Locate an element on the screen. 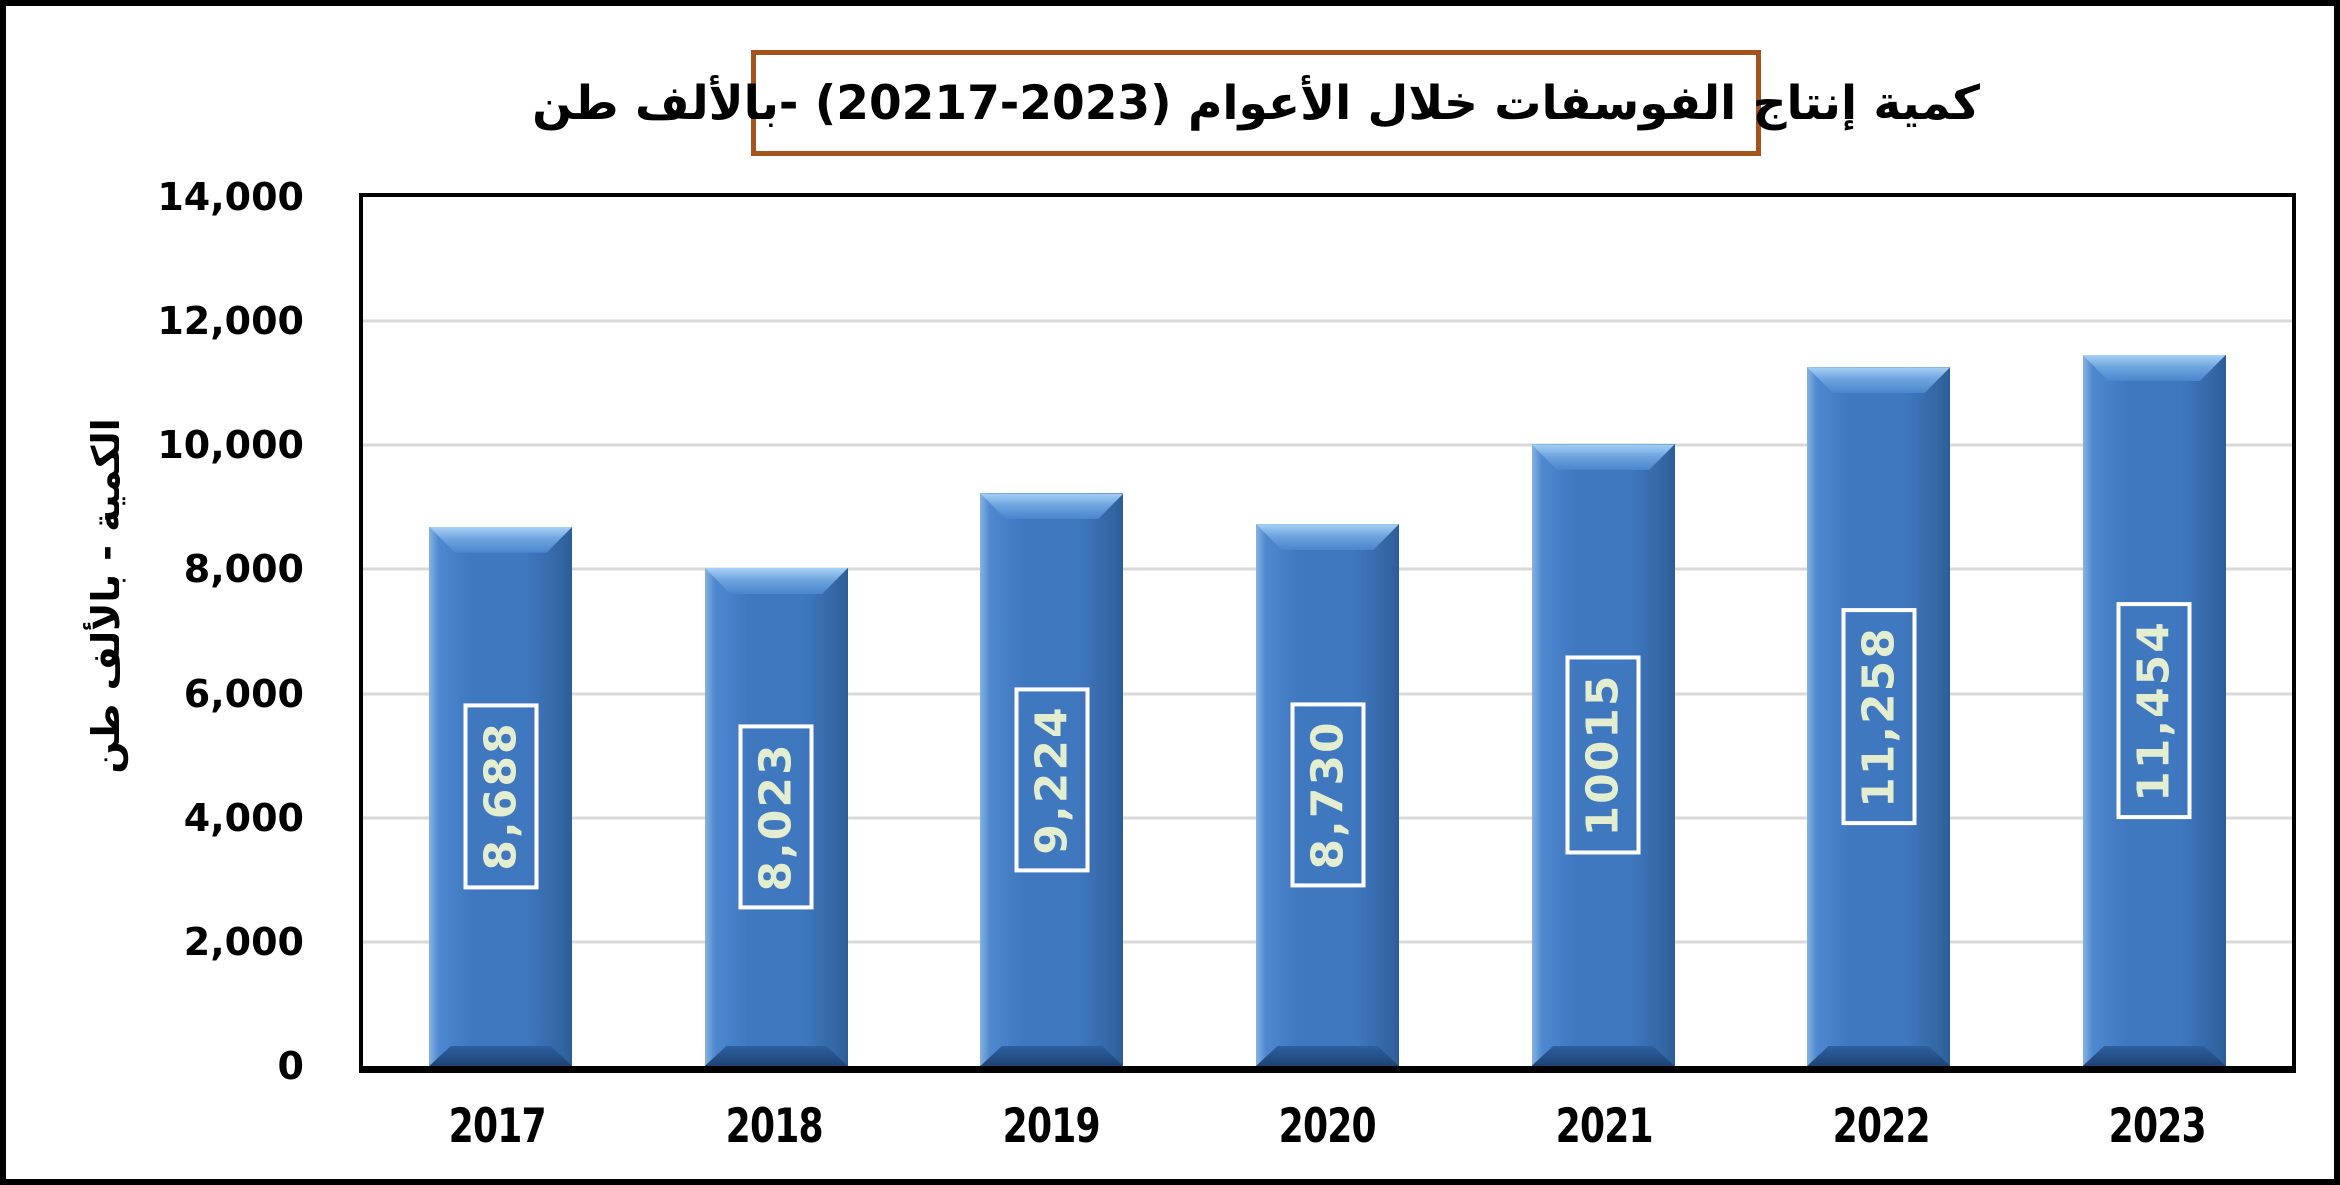  bar-value-label: 8,730 is located at coordinates (1327, 795).